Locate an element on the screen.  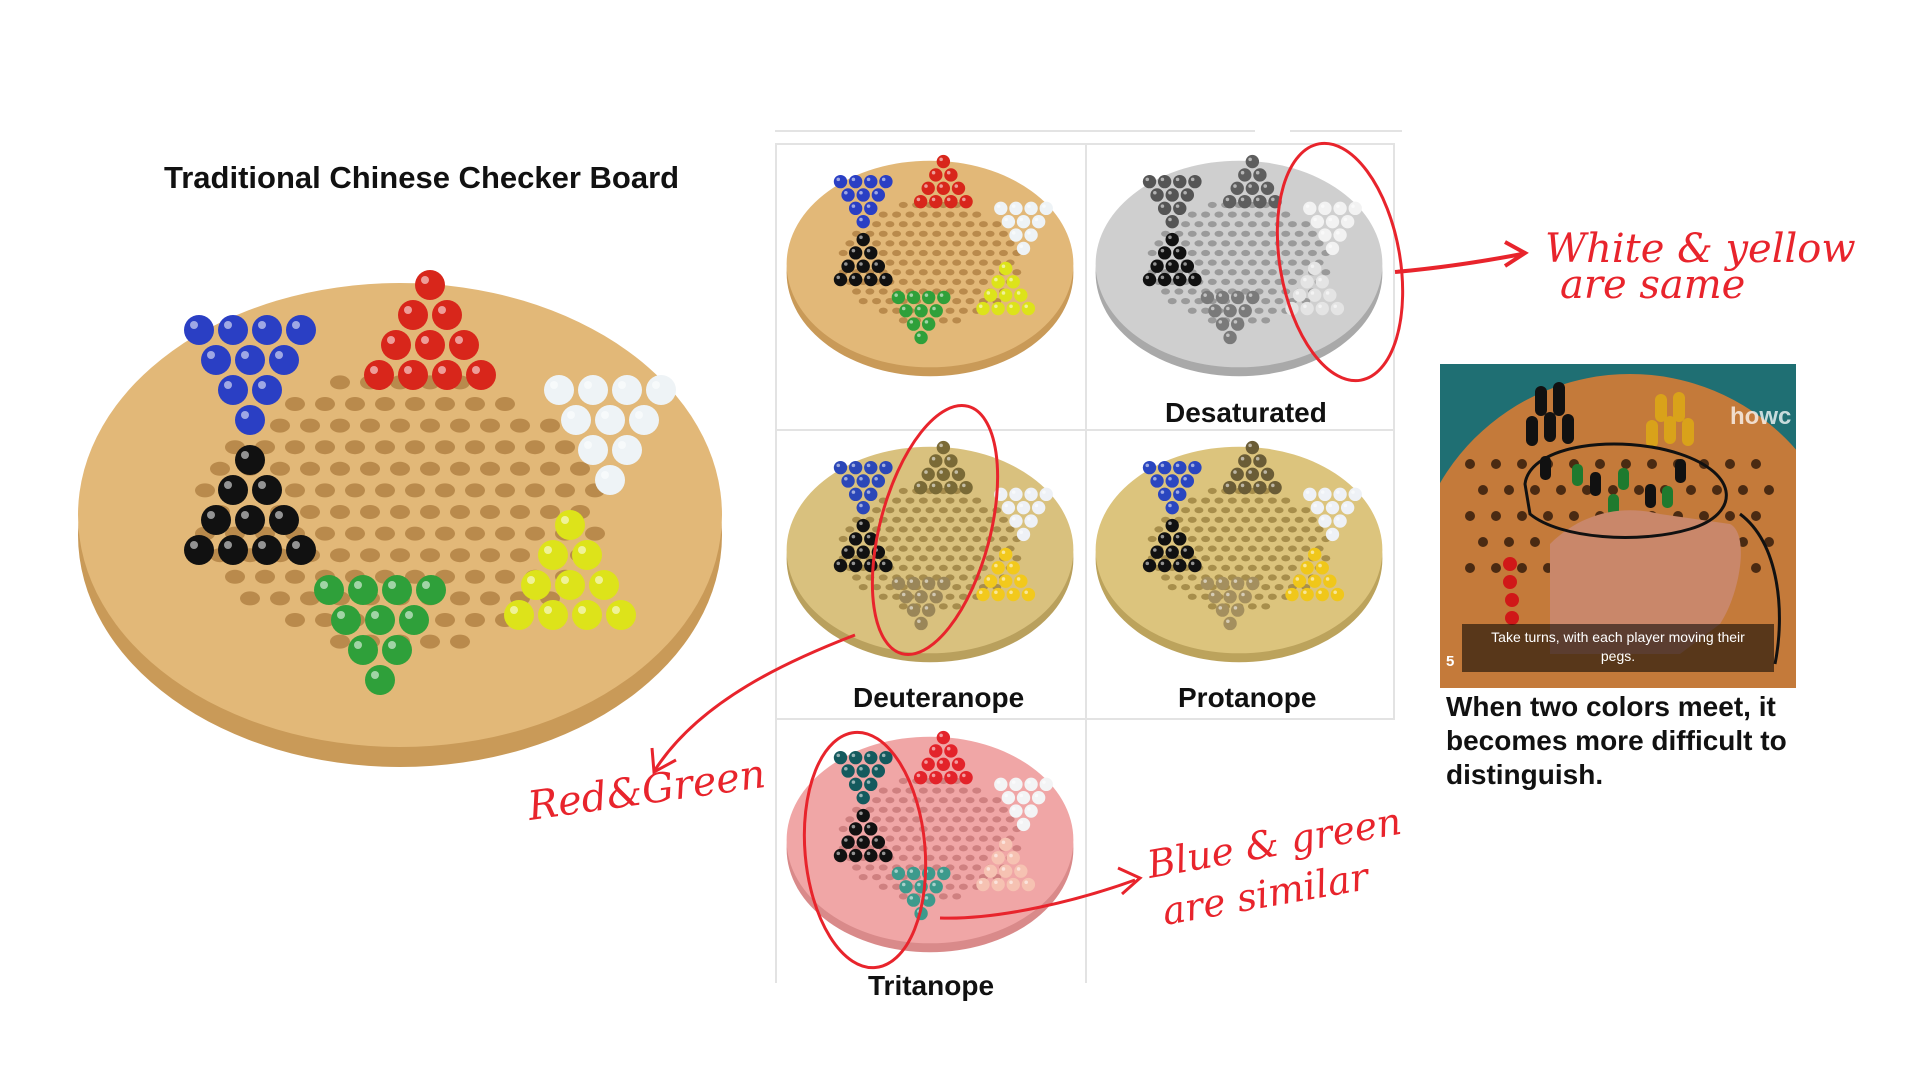
annotation-white-yellow-1: White & yellow is located at coordinates (1700, 249).